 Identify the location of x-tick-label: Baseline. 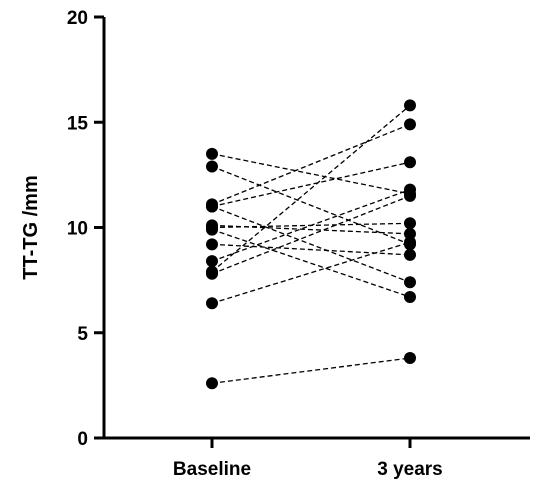
(212, 469).